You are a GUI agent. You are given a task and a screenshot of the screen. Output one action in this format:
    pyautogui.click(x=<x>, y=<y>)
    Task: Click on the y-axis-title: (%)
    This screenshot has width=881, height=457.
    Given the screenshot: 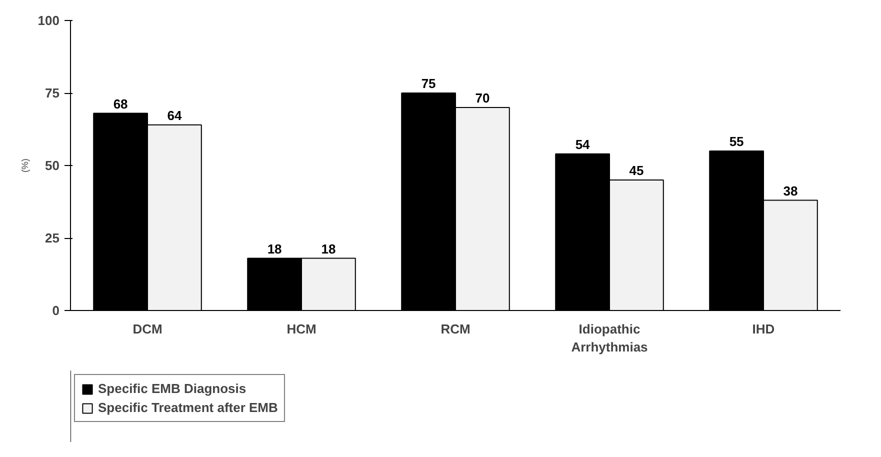 What is the action you would take?
    pyautogui.click(x=25, y=165)
    